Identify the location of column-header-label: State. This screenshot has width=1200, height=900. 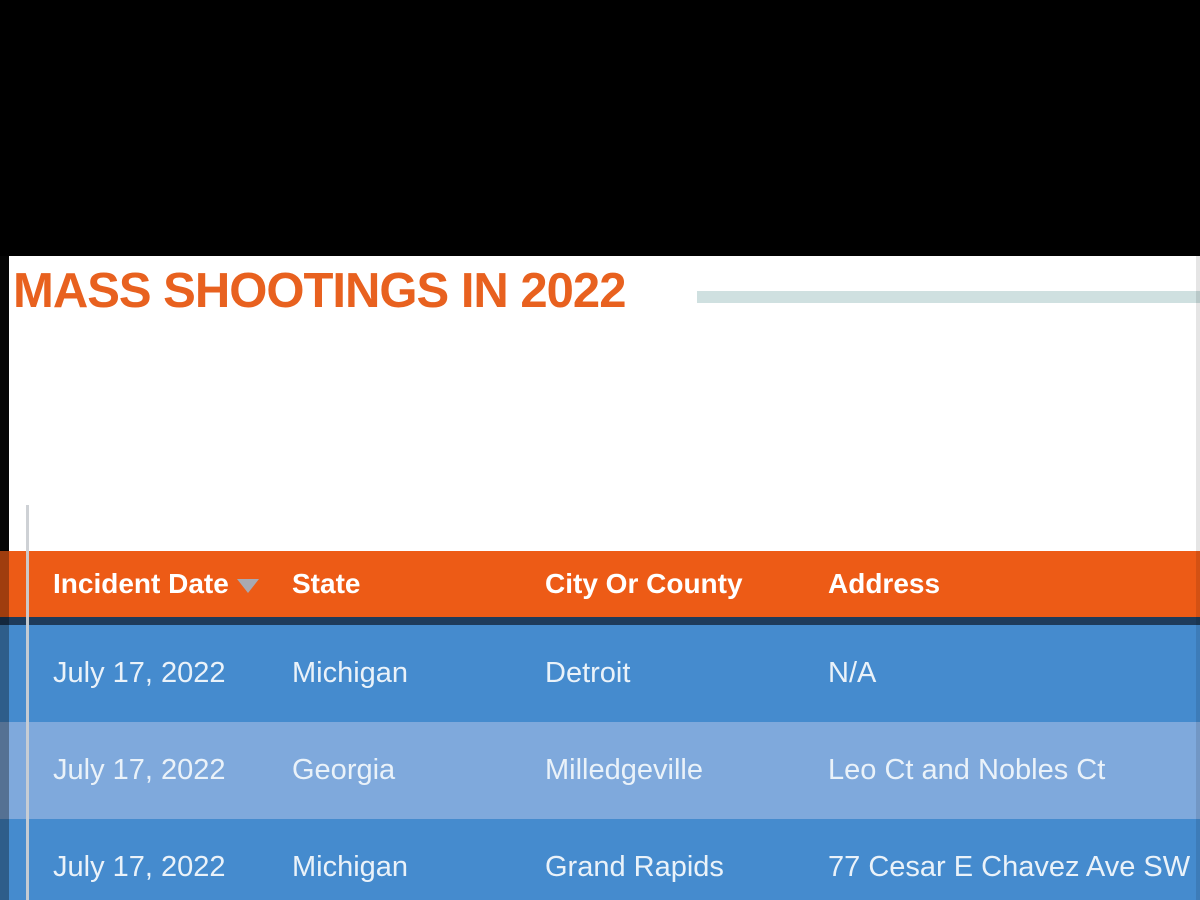
(326, 583).